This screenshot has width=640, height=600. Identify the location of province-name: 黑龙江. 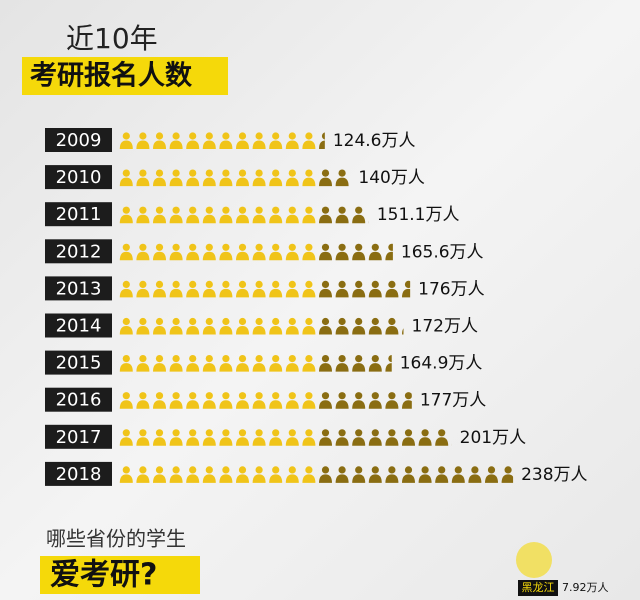
(538, 587).